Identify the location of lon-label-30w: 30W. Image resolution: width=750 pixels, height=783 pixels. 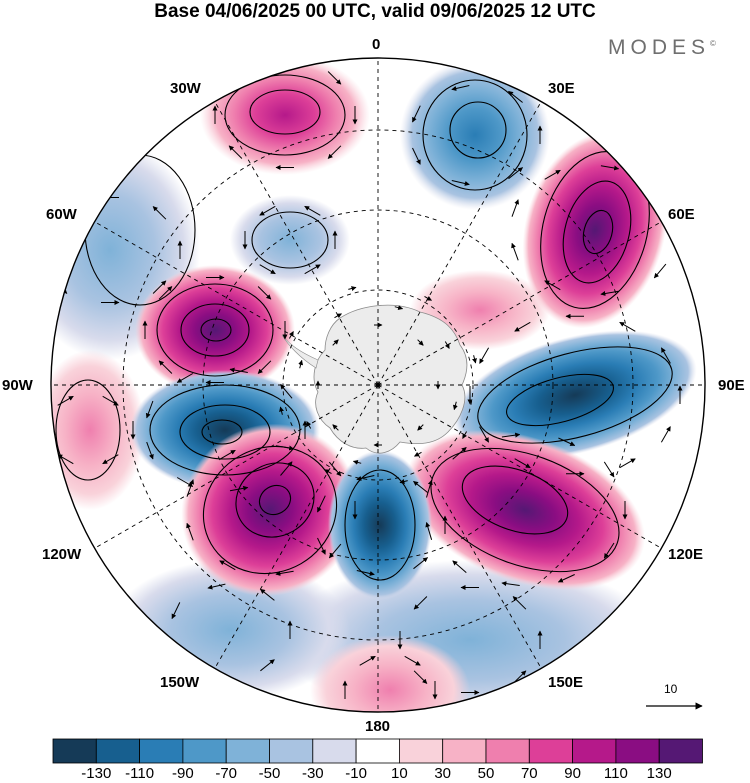
(185, 88).